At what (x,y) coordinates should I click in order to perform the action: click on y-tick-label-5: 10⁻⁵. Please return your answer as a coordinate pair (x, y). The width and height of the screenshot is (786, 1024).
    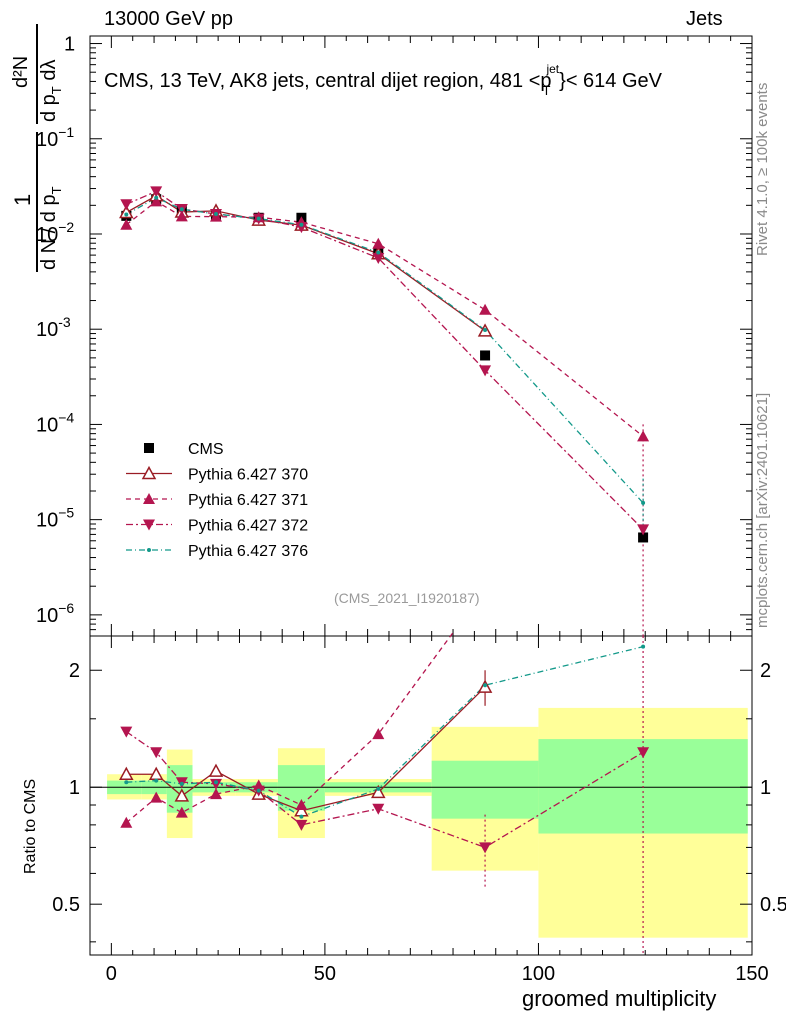
    Looking at the image, I should click on (55, 518).